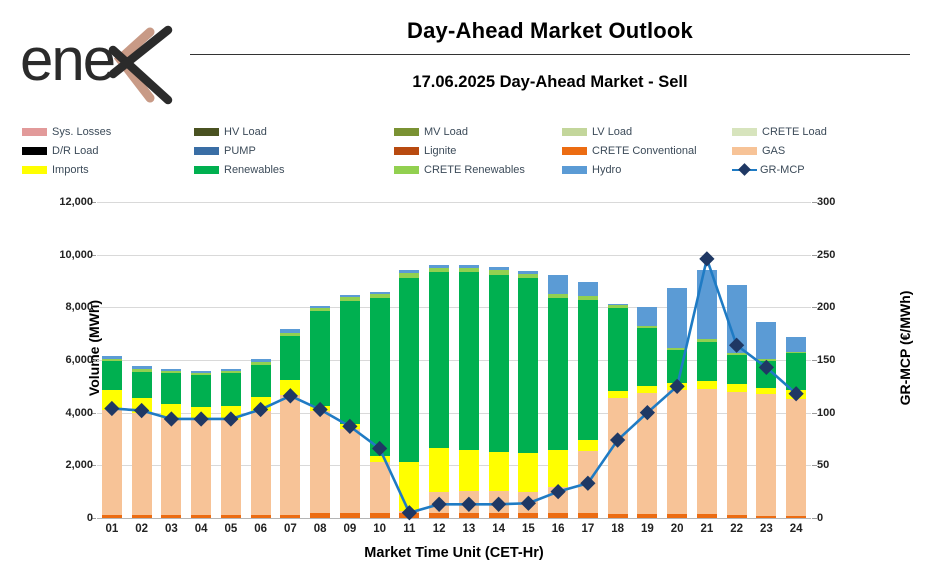  Describe the element at coordinates (796, 529) in the screenshot. I see `x-tick-label-24: 24` at that location.